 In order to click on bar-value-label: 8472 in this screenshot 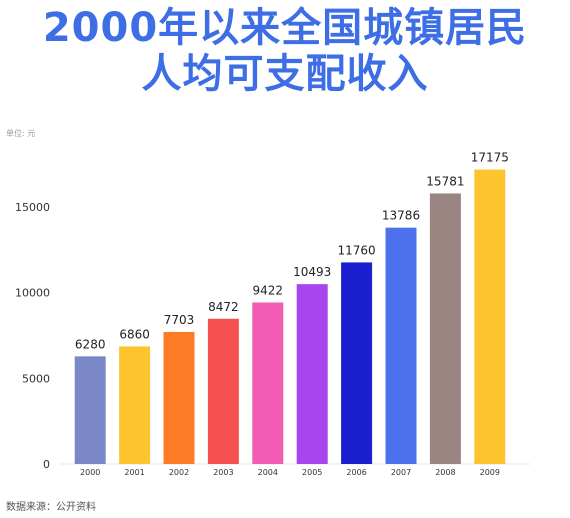, I will do `click(223, 307)`.